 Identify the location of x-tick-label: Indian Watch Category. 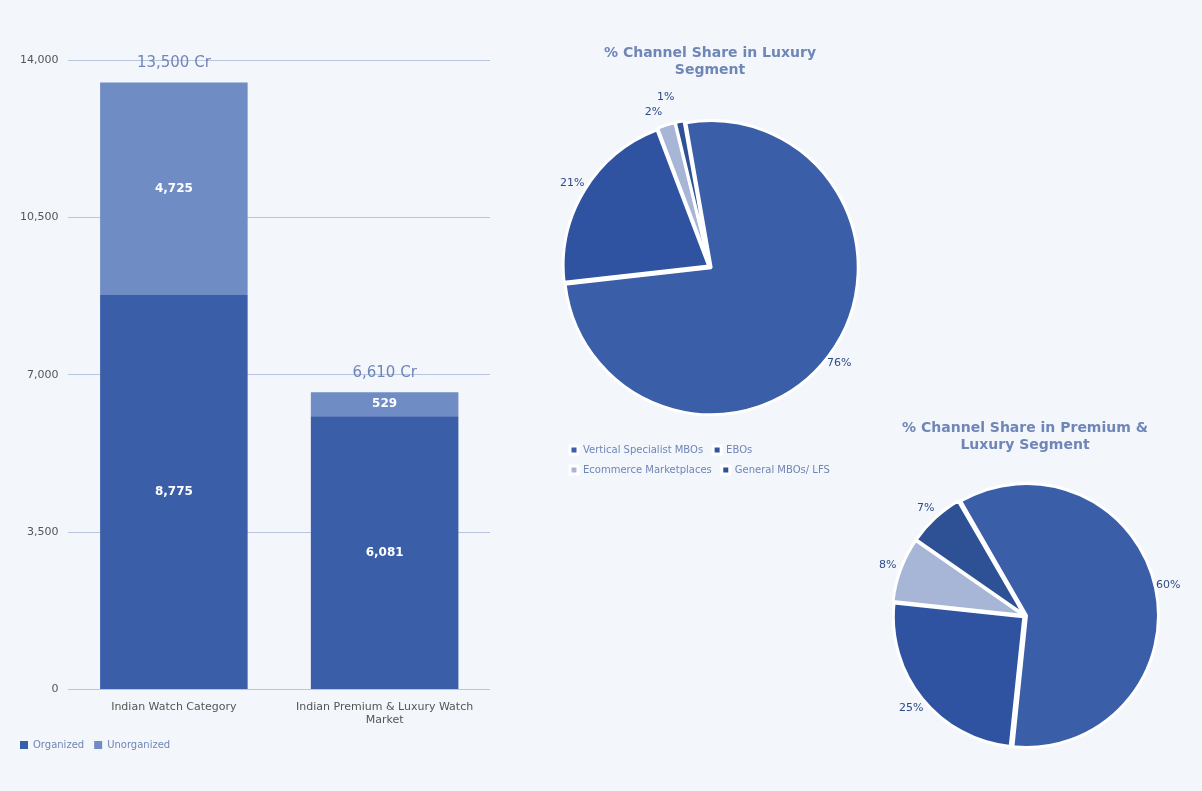
(174, 707).